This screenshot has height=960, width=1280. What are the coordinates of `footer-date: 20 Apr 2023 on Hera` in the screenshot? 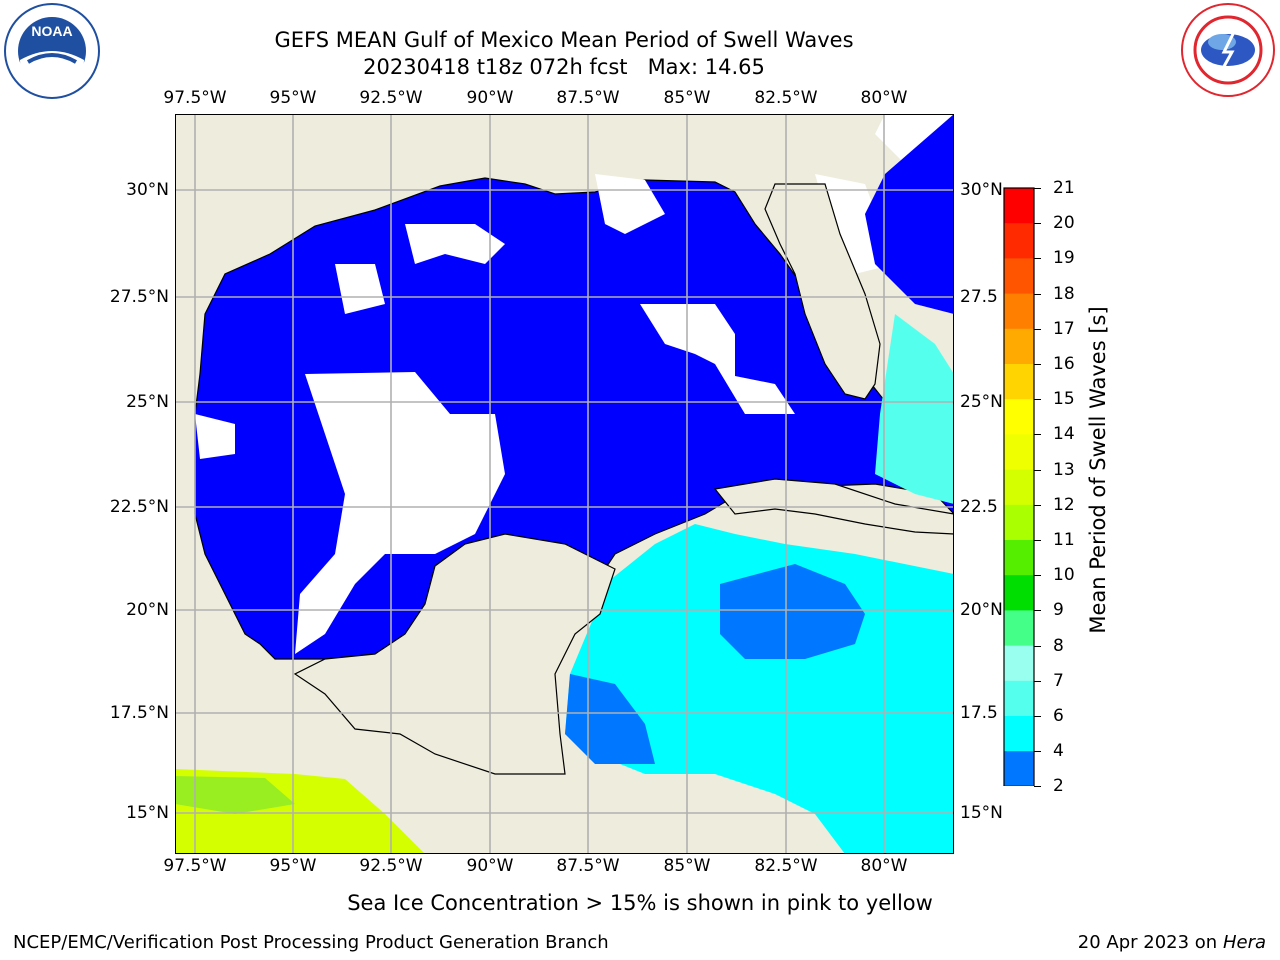 It's located at (1172, 942).